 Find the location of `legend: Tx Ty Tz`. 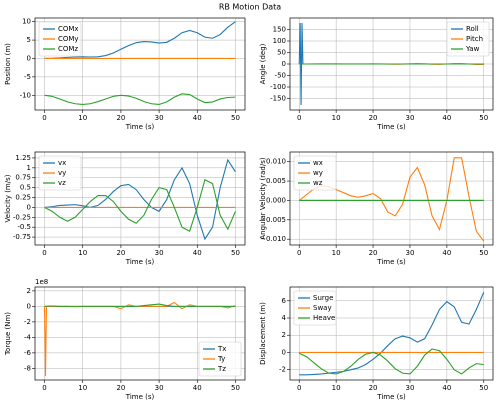

legend: Tx Ty Tz is located at coordinates (220, 359).